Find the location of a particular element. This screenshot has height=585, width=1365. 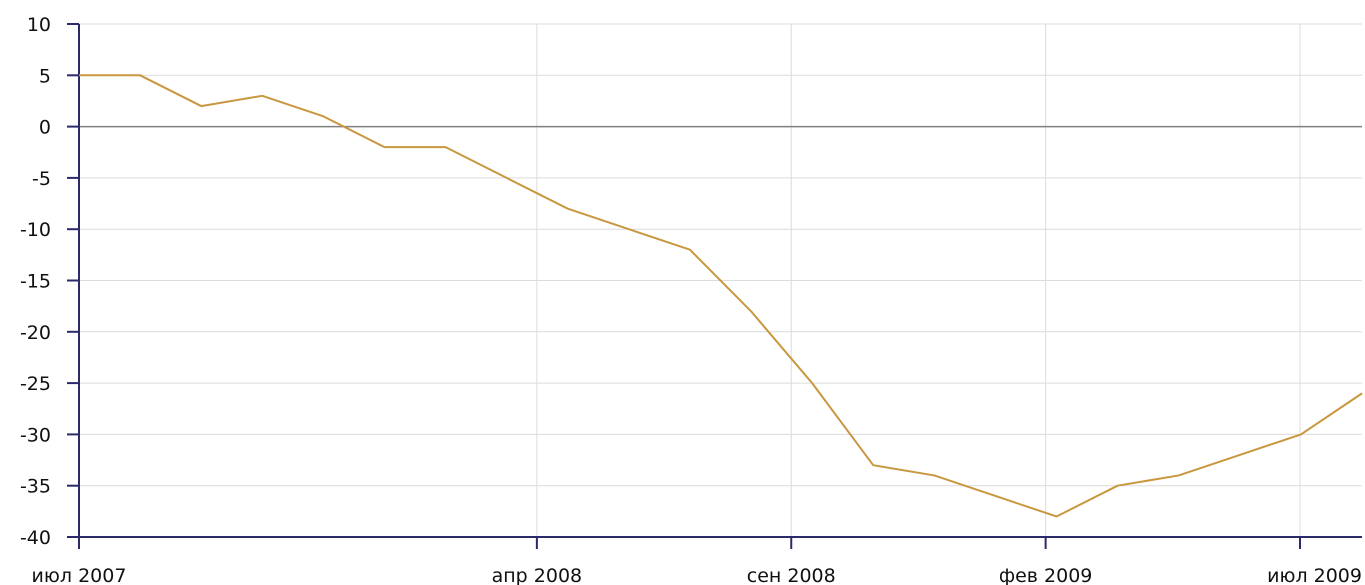

x-tick-label: июл 2007 is located at coordinates (79, 575).